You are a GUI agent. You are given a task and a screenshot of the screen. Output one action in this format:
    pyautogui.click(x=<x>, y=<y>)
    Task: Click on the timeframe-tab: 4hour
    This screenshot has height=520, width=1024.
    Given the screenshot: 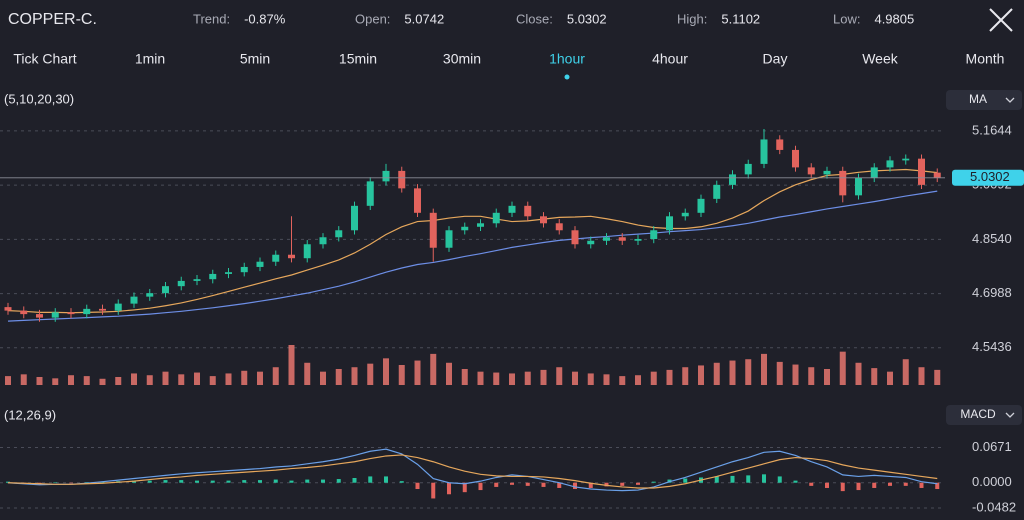 What is the action you would take?
    pyautogui.click(x=670, y=59)
    